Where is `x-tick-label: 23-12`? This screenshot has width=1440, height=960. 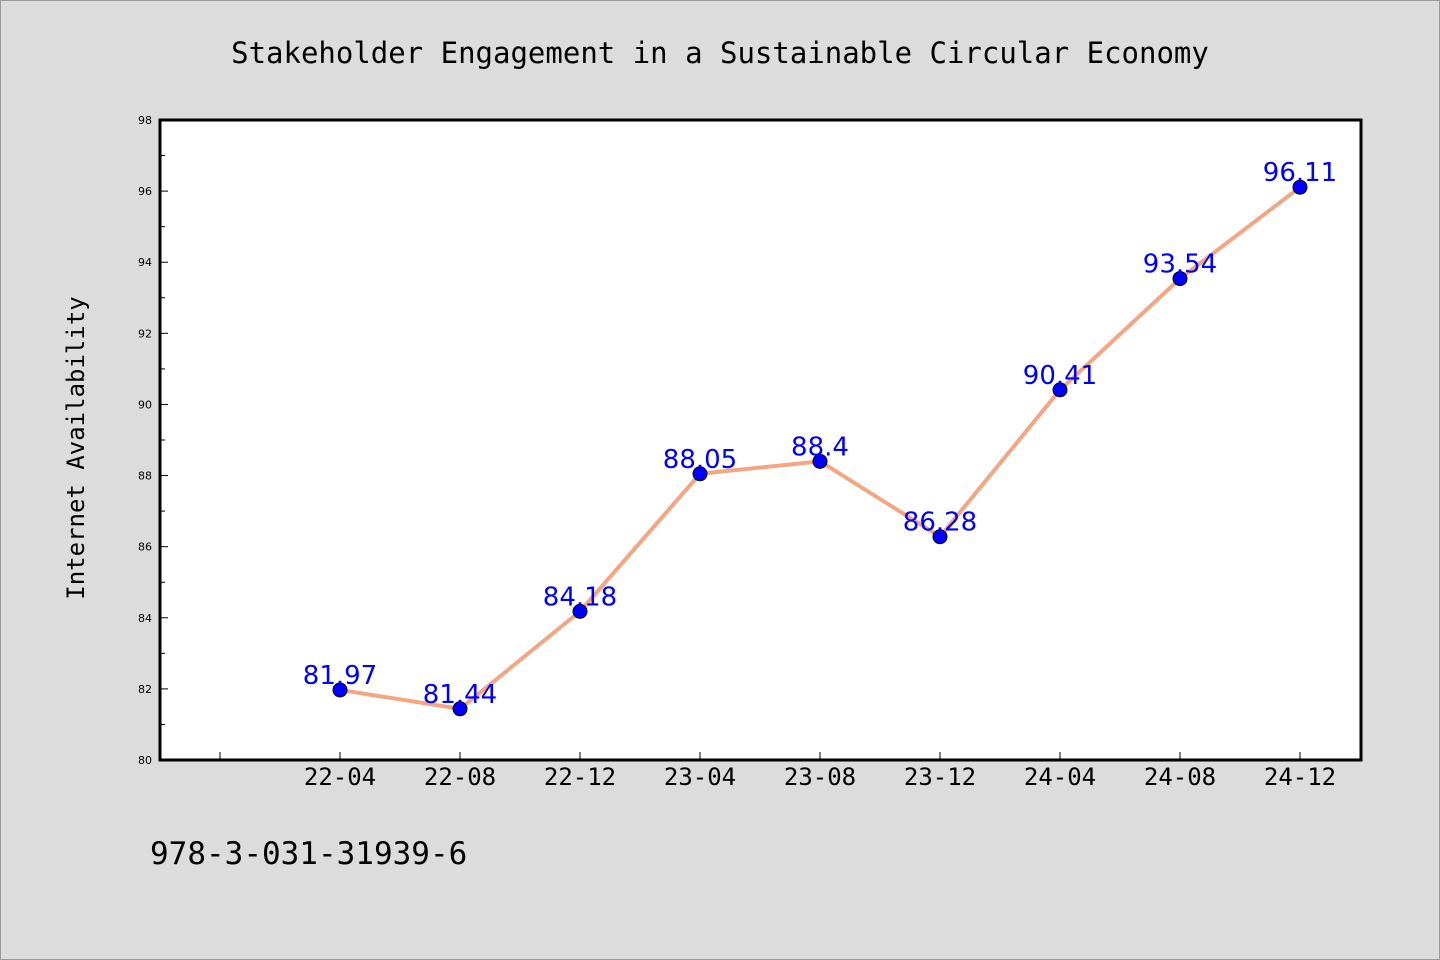
x-tick-label: 23-12 is located at coordinates (940, 777).